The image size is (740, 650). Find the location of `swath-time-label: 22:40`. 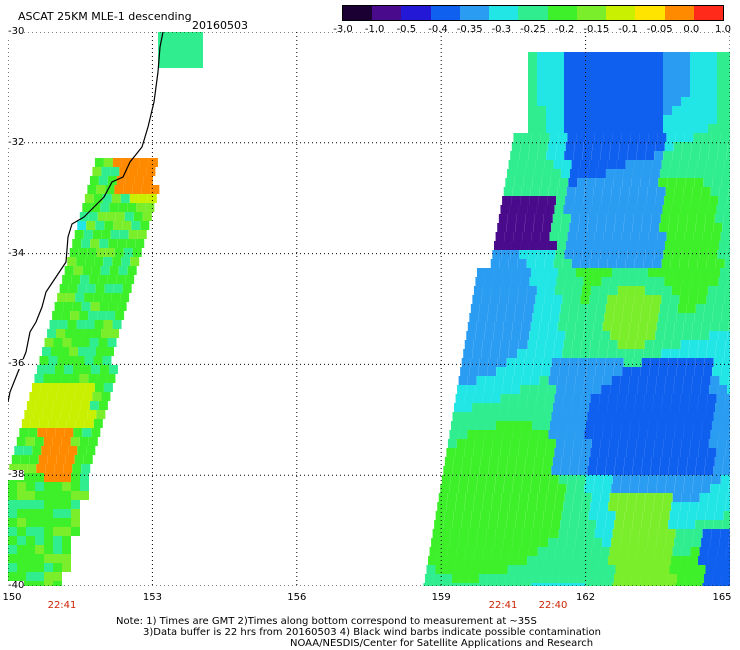

swath-time-label: 22:40 is located at coordinates (553, 605).